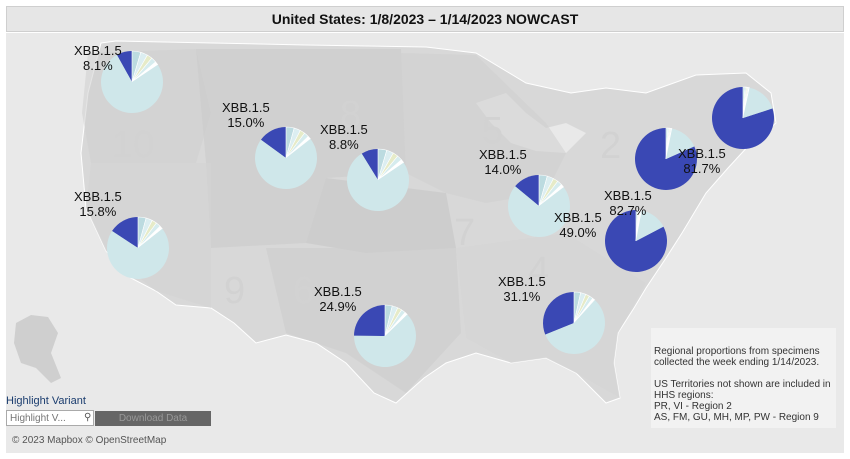  What do you see at coordinates (503, 169) in the screenshot?
I see `variant-share: 14.0%` at bounding box center [503, 169].